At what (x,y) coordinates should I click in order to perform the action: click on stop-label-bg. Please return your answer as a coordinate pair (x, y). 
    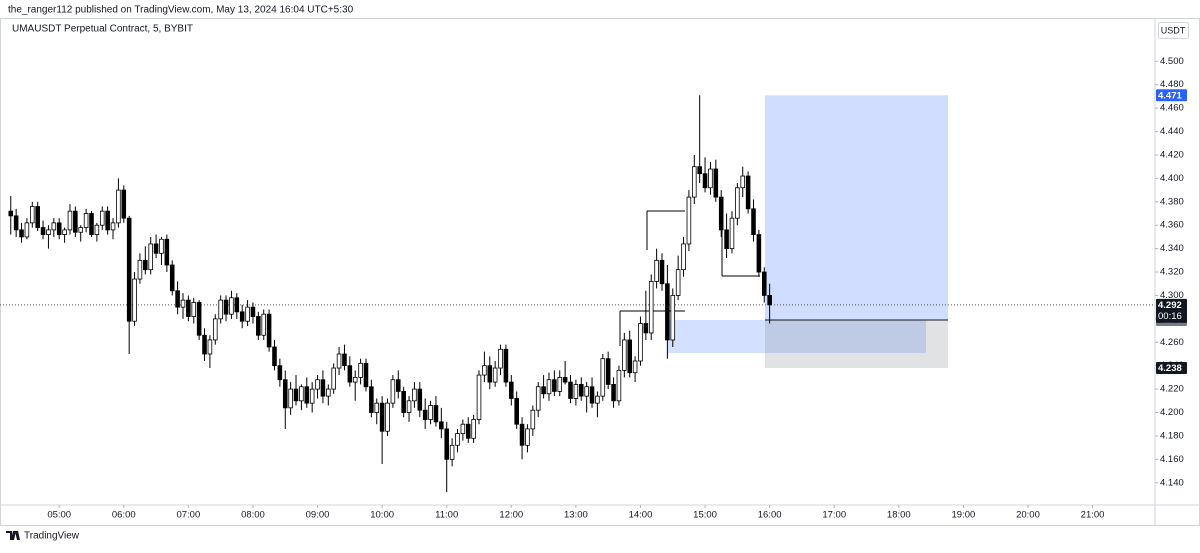
    Looking at the image, I should click on (1171, 368).